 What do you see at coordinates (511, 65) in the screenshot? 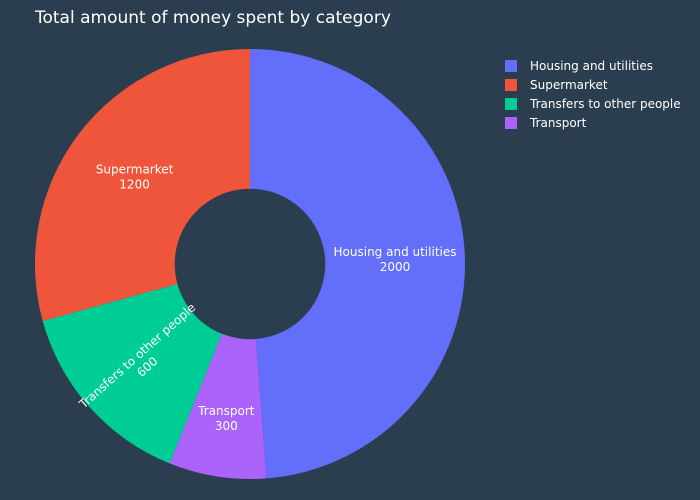
I see `legend-swatch-housing-and-utilities` at bounding box center [511, 65].